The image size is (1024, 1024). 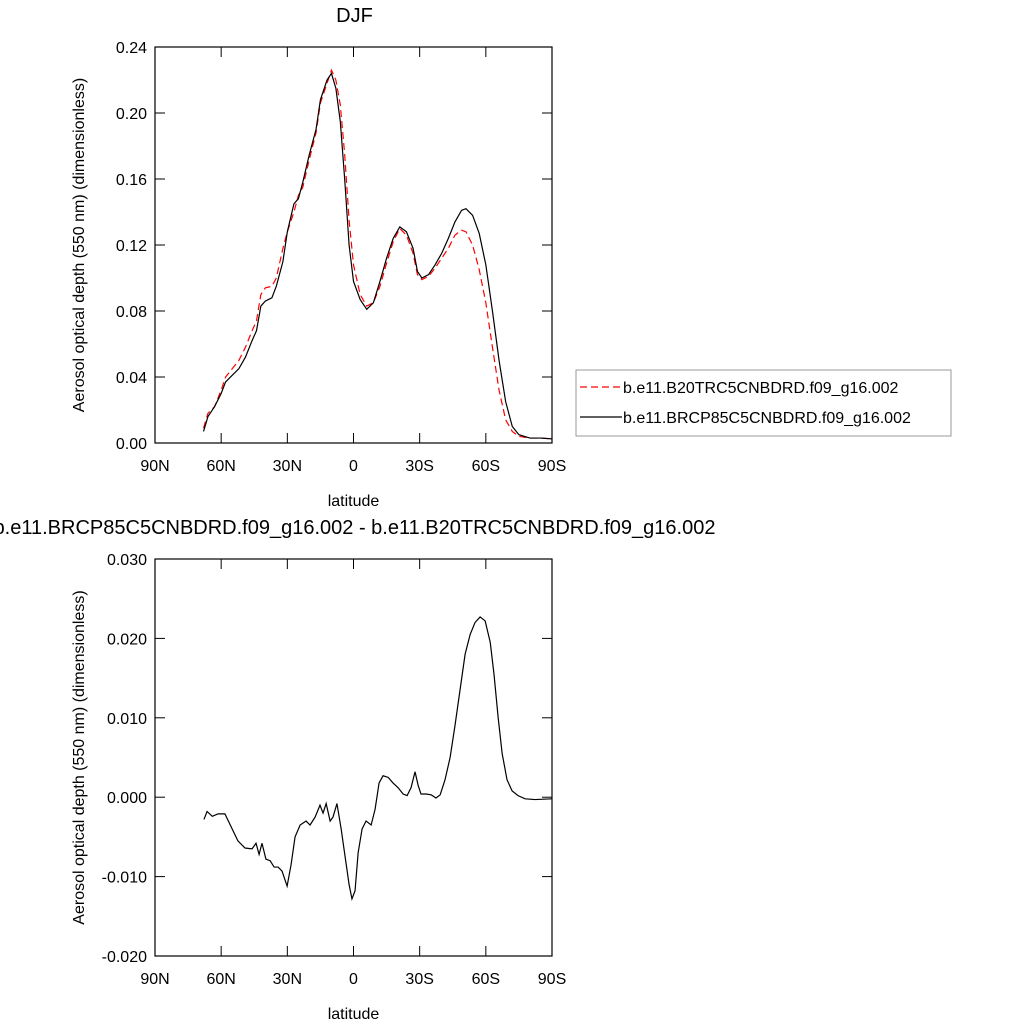 I want to click on y-tick-label: -0.010, so click(x=124, y=878).